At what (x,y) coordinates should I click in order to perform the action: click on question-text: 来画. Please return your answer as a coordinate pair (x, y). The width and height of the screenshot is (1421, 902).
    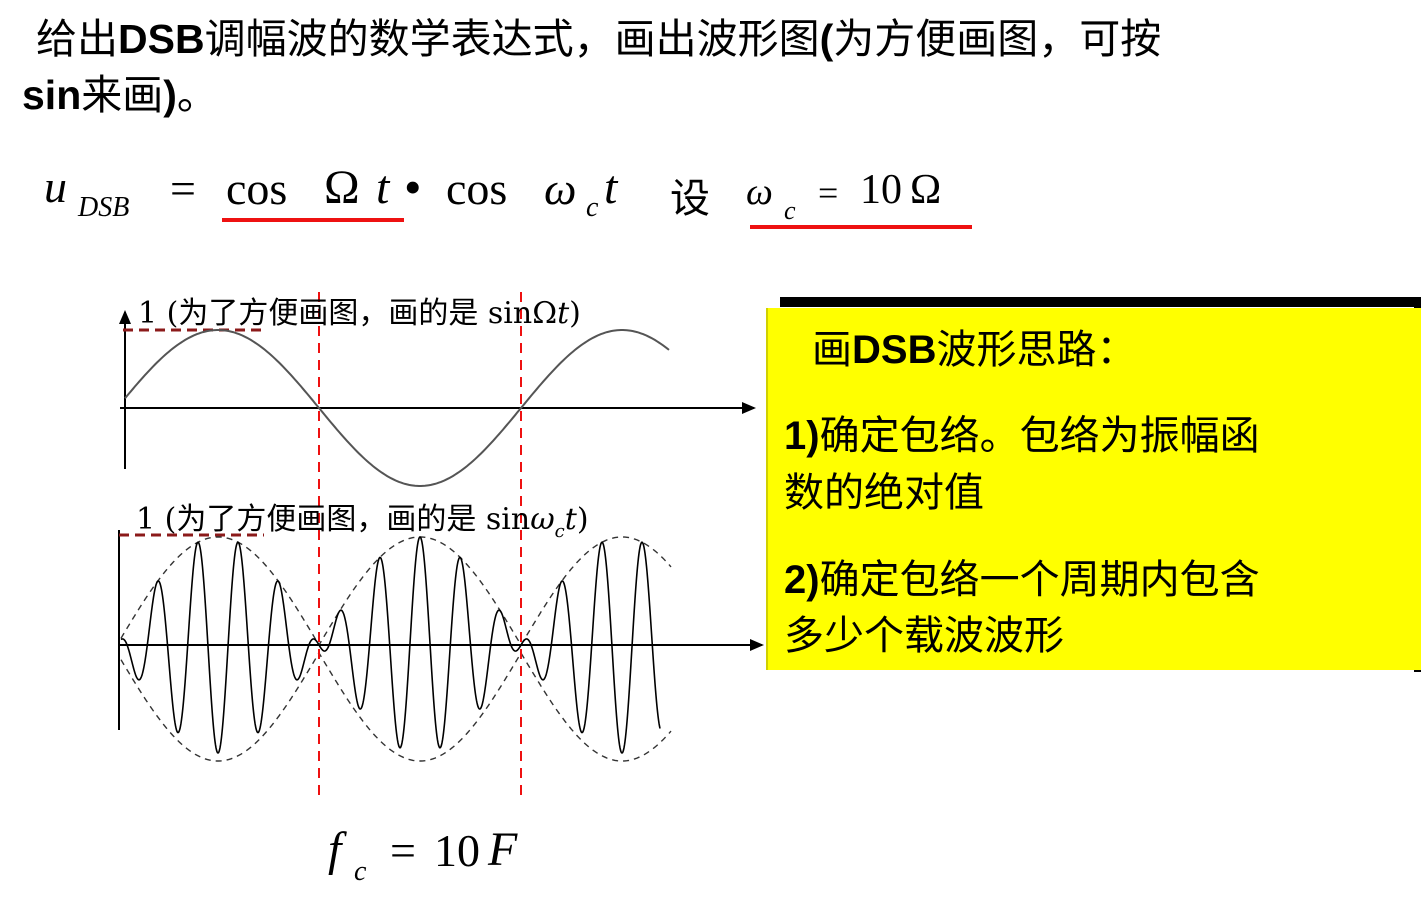
    Looking at the image, I should click on (122, 95).